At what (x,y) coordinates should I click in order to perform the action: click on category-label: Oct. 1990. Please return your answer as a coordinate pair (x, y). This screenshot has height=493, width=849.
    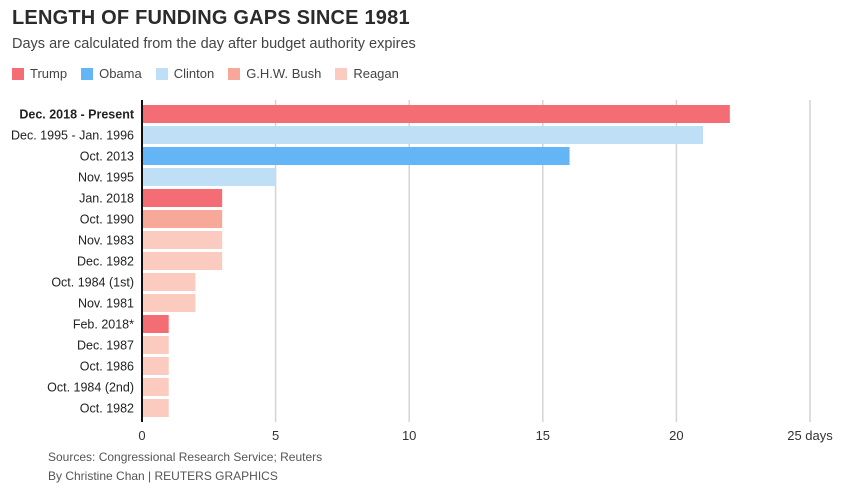
    Looking at the image, I should click on (107, 220).